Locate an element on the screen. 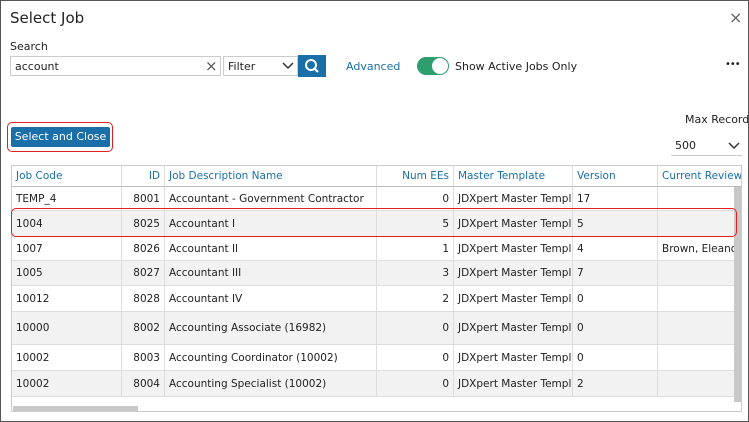  table-cell: Accountant I is located at coordinates (271, 224).